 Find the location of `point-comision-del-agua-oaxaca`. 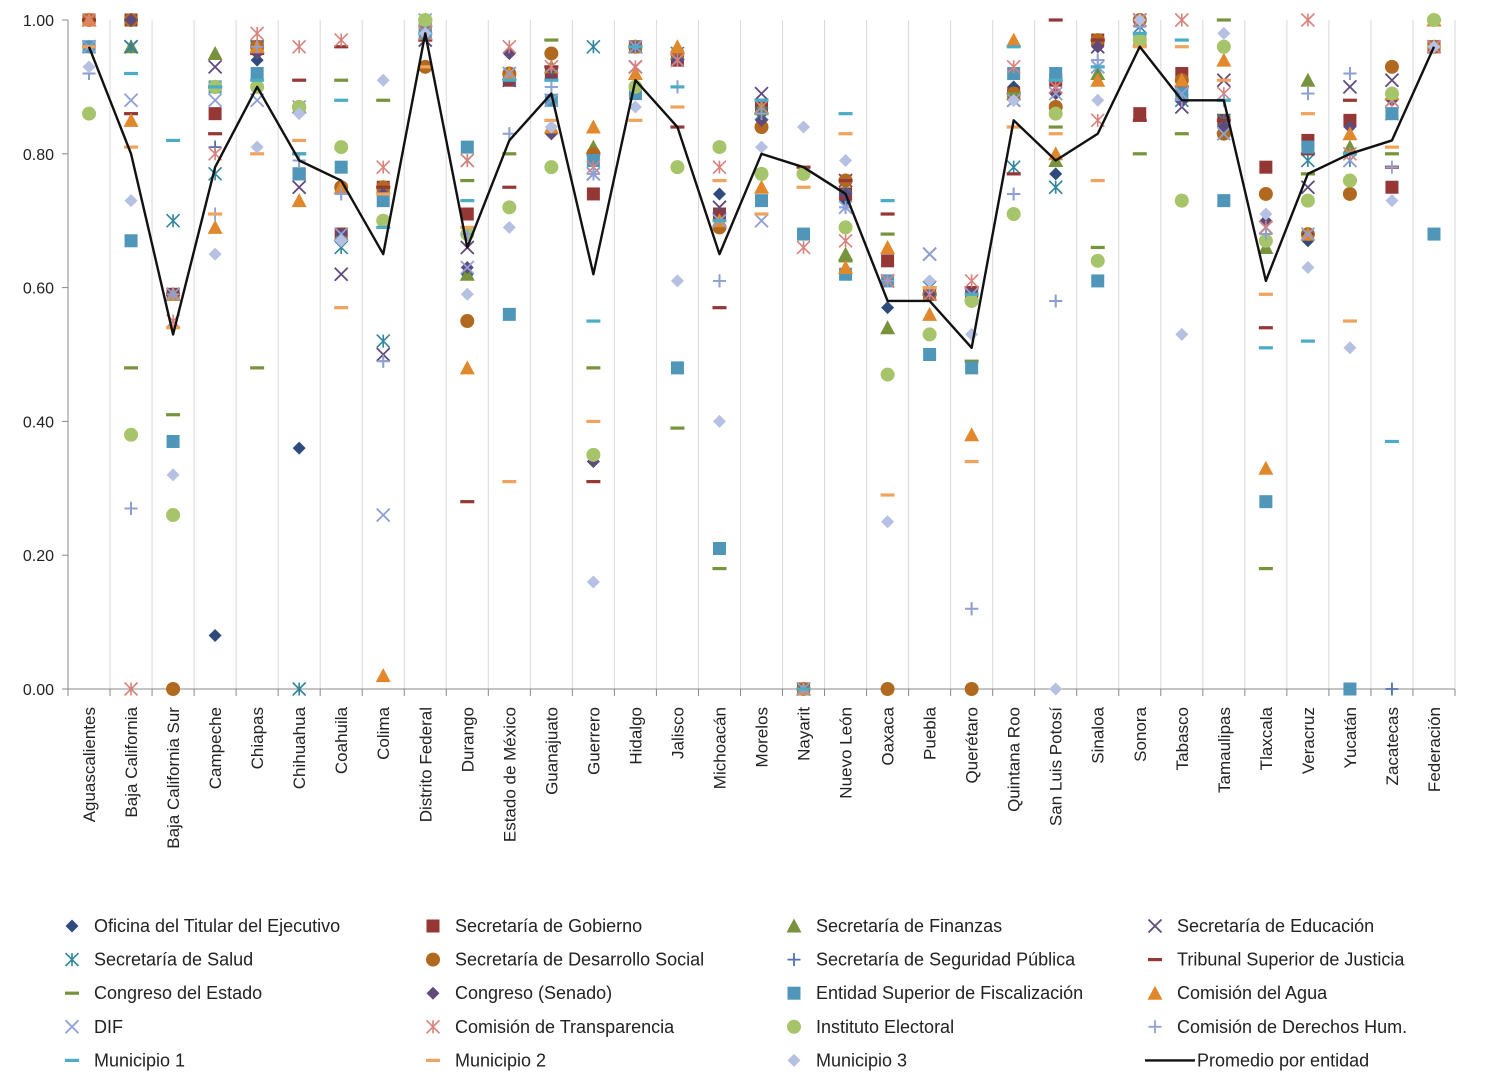

point-comision-del-agua-oaxaca is located at coordinates (888, 246).